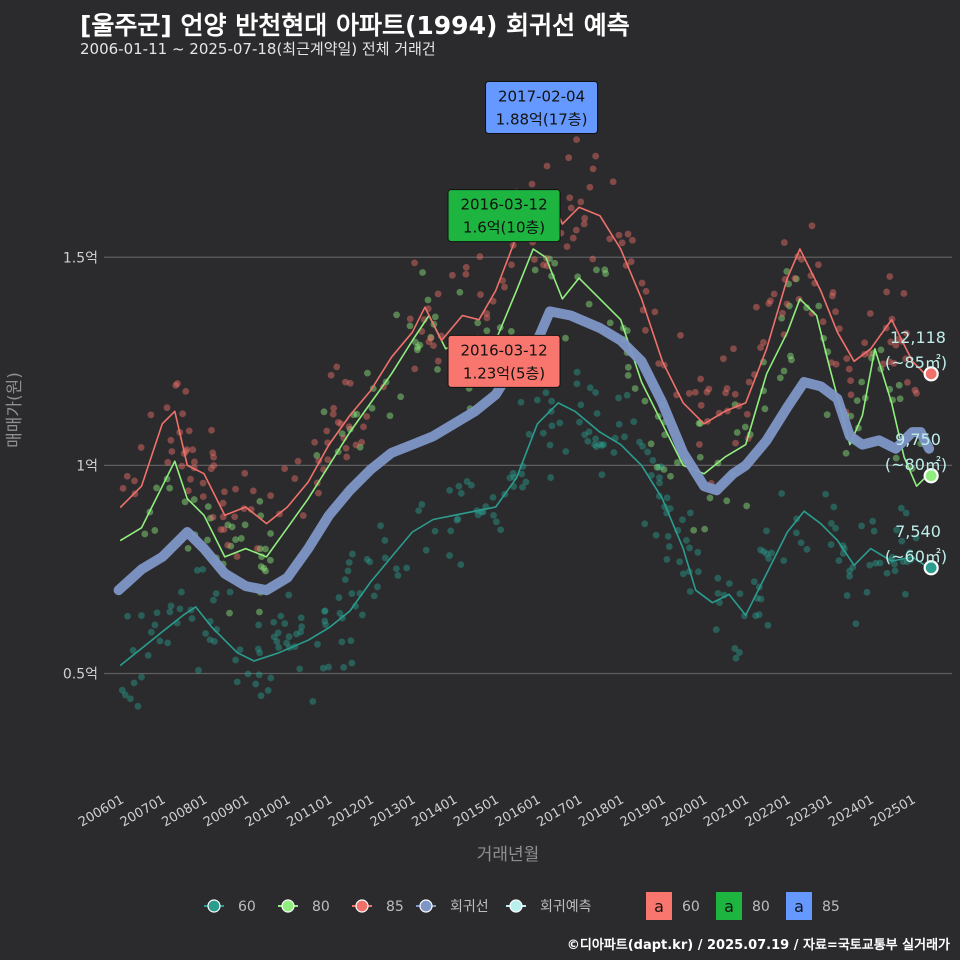 Image resolution: width=960 pixels, height=960 pixels. Describe the element at coordinates (831, 907) in the screenshot. I see `legend-box-label: 85` at that location.